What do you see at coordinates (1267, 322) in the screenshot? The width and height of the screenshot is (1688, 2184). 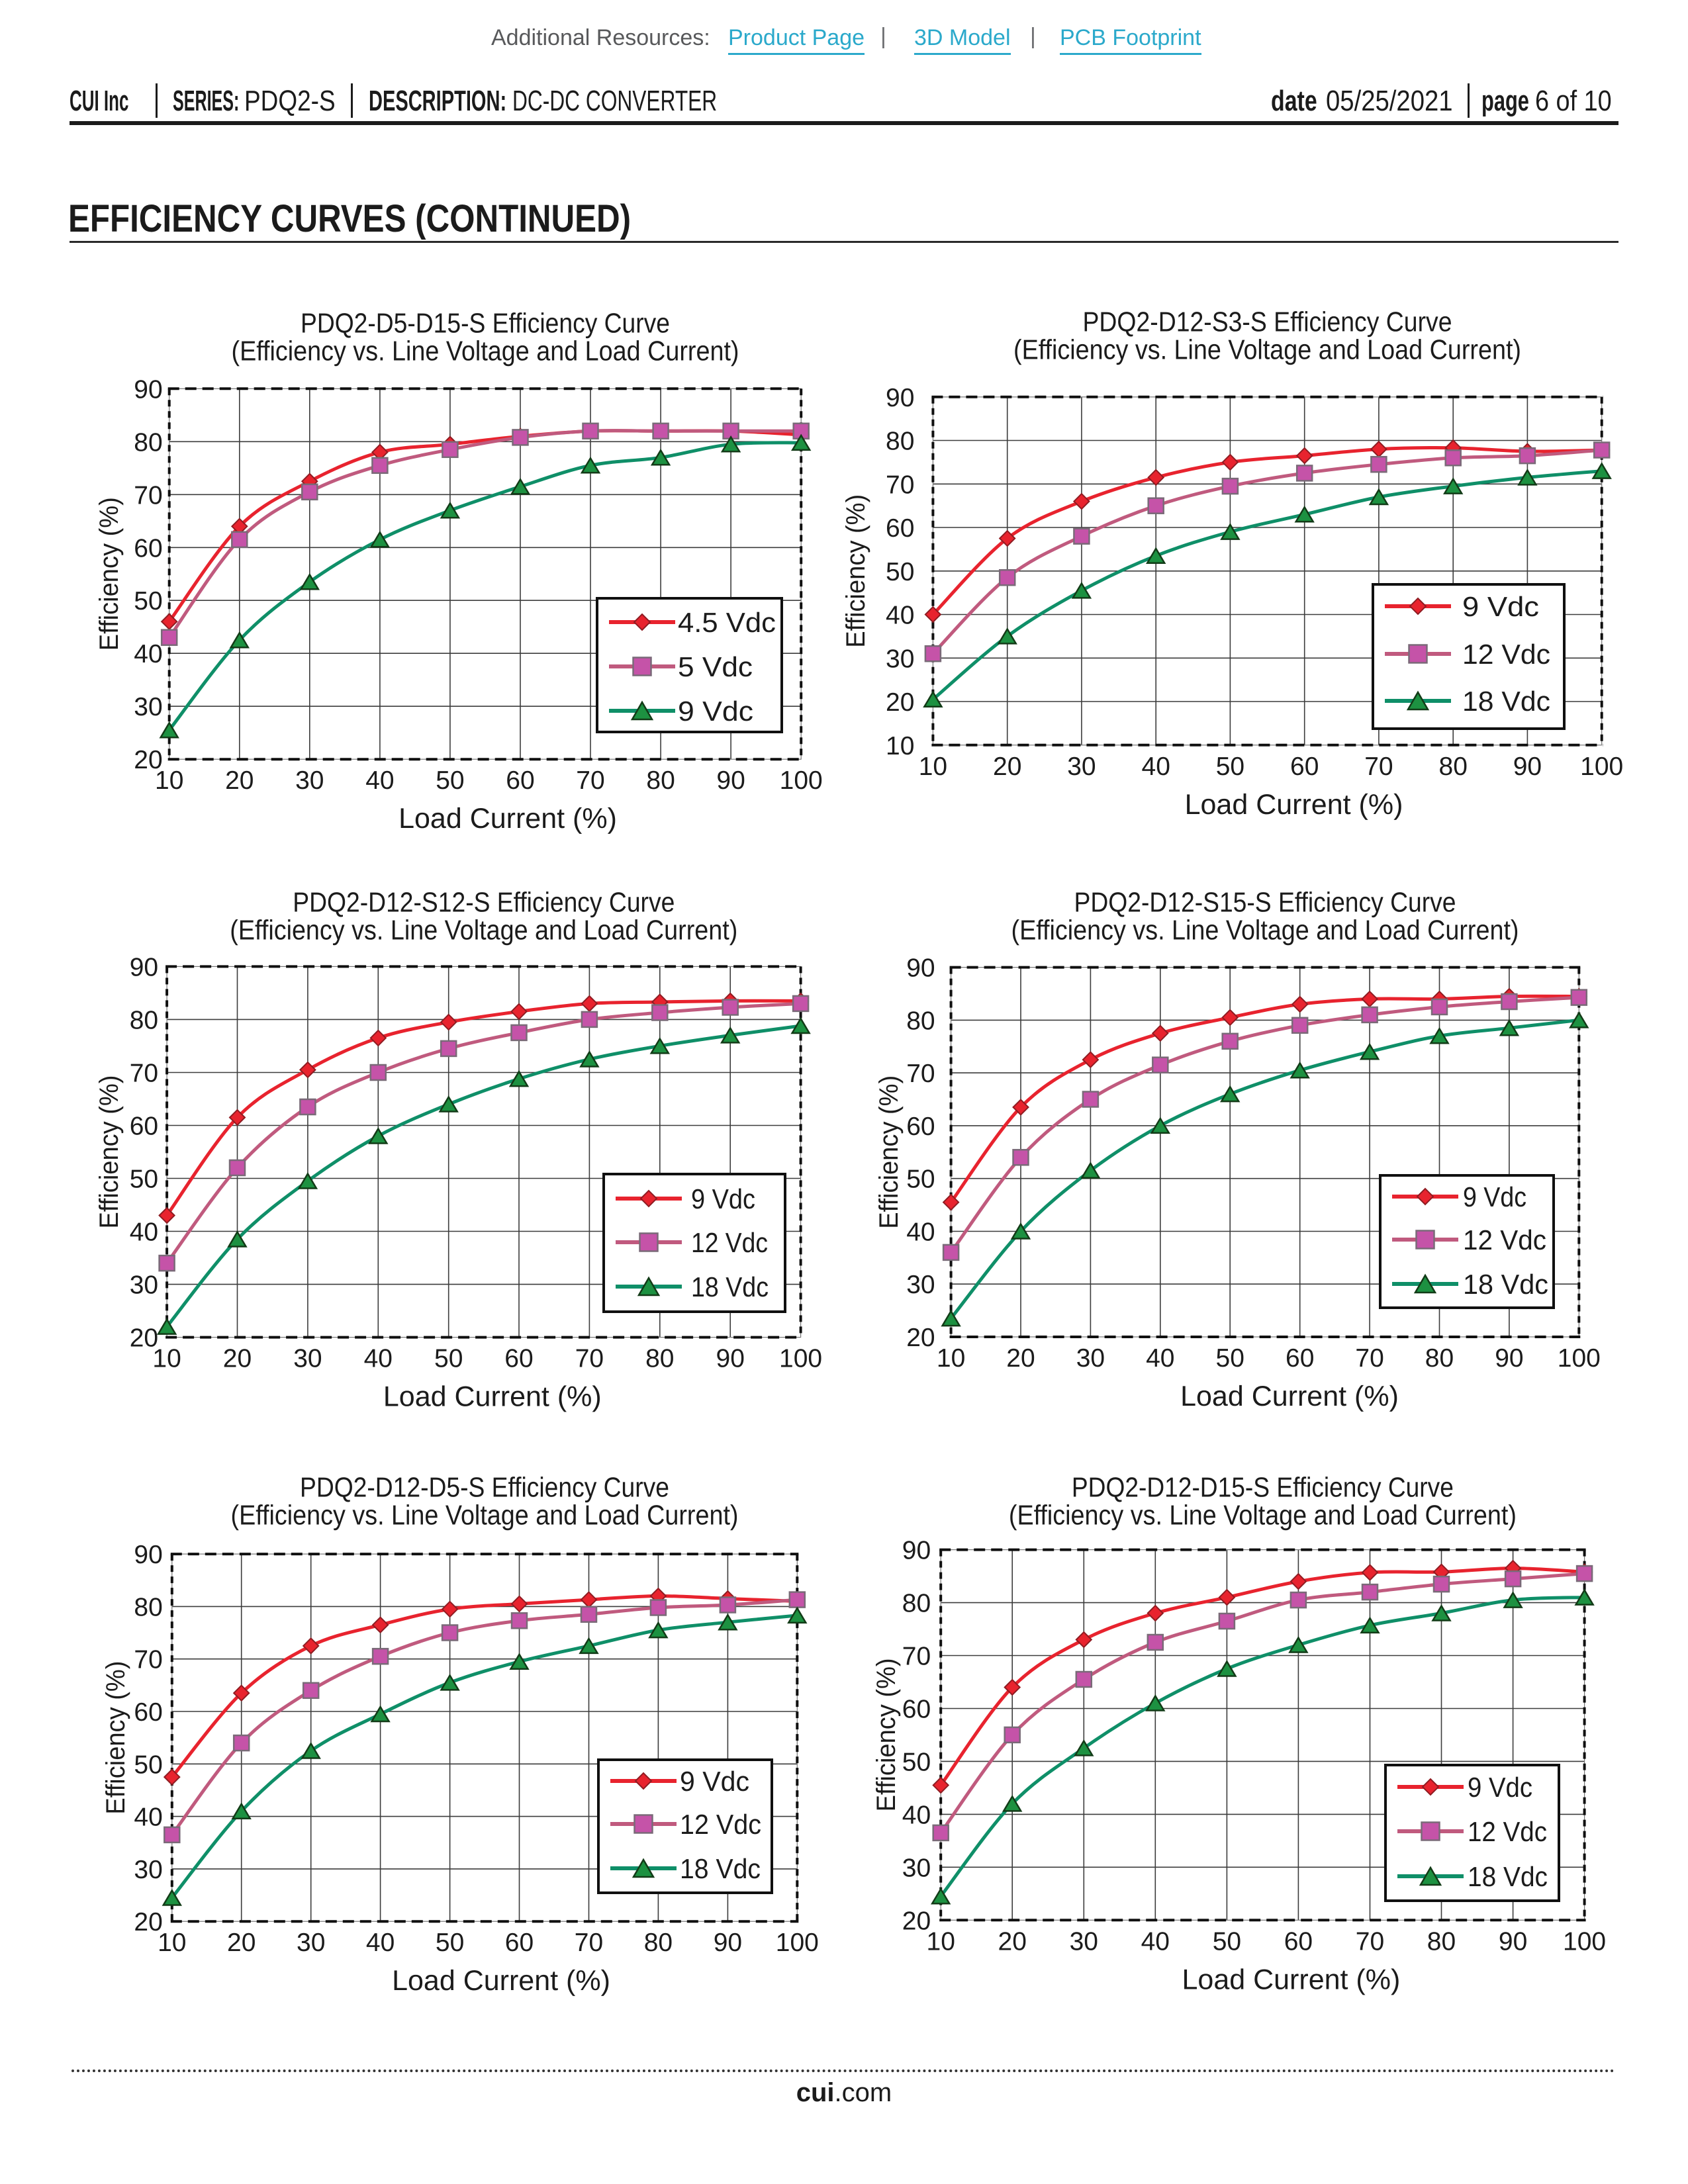 I see `svg-text: PDQ2-D12-S3-S Efficiency Curve` at bounding box center [1267, 322].